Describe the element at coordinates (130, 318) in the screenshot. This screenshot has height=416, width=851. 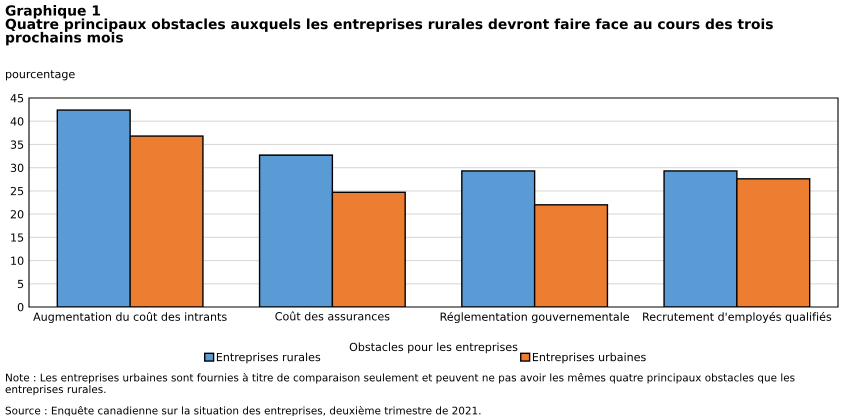
I see `x-tick-label: Augmentation du coût des intrants` at that location.